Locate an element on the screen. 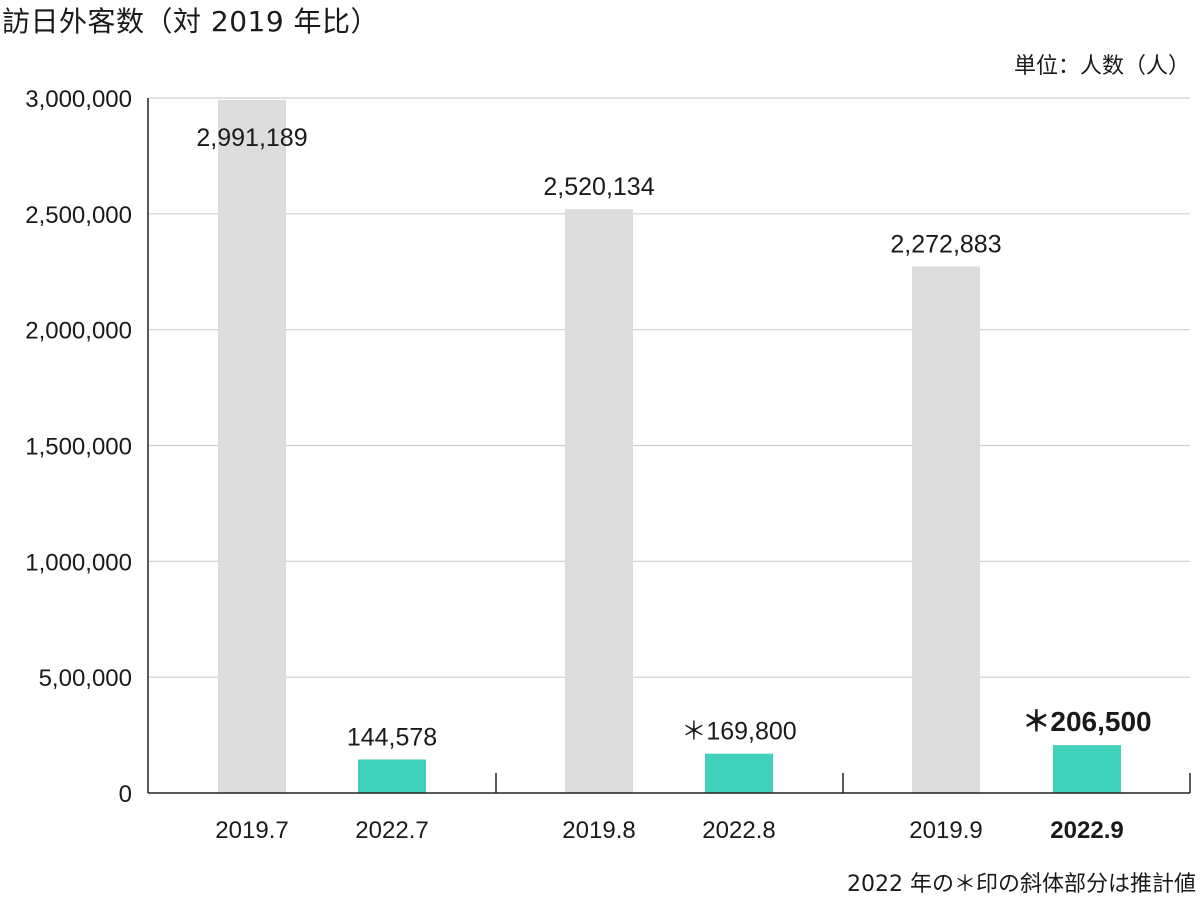  bar-2019.7 is located at coordinates (252, 447).